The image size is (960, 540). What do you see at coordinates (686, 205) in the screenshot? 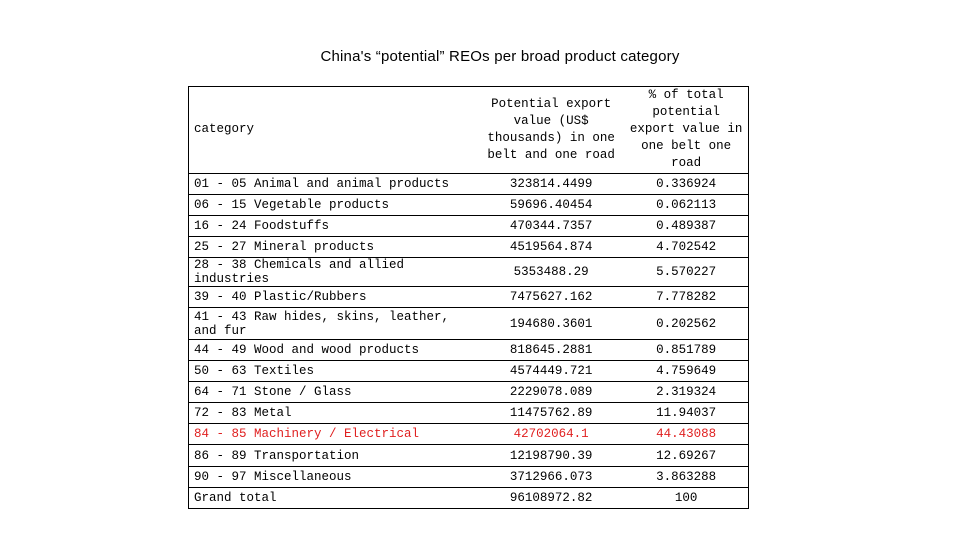
I see `row-percent: 0.062113` at bounding box center [686, 205].